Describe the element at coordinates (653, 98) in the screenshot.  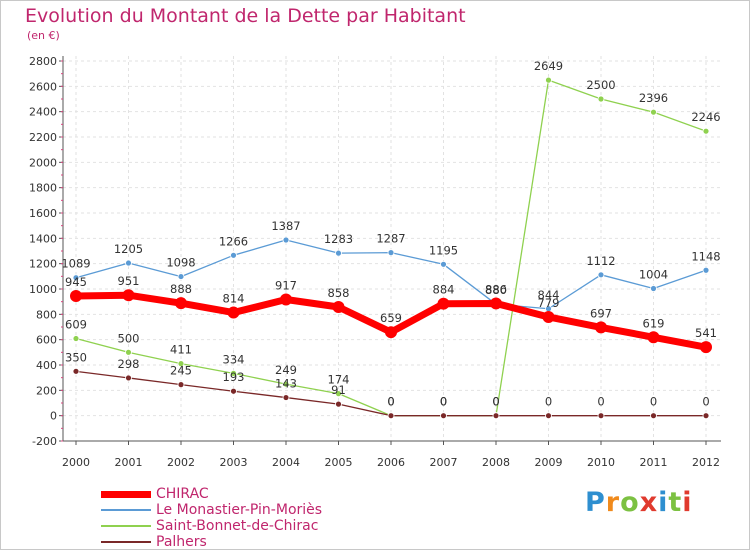
I see `data-label-saint-bonnet-de-chirac: 2396` at that location.